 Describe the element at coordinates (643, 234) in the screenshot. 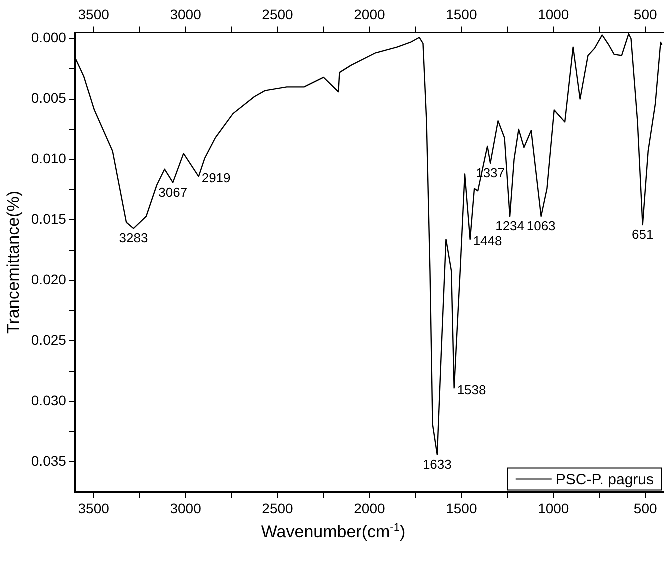

I see `annotation: 651` at that location.